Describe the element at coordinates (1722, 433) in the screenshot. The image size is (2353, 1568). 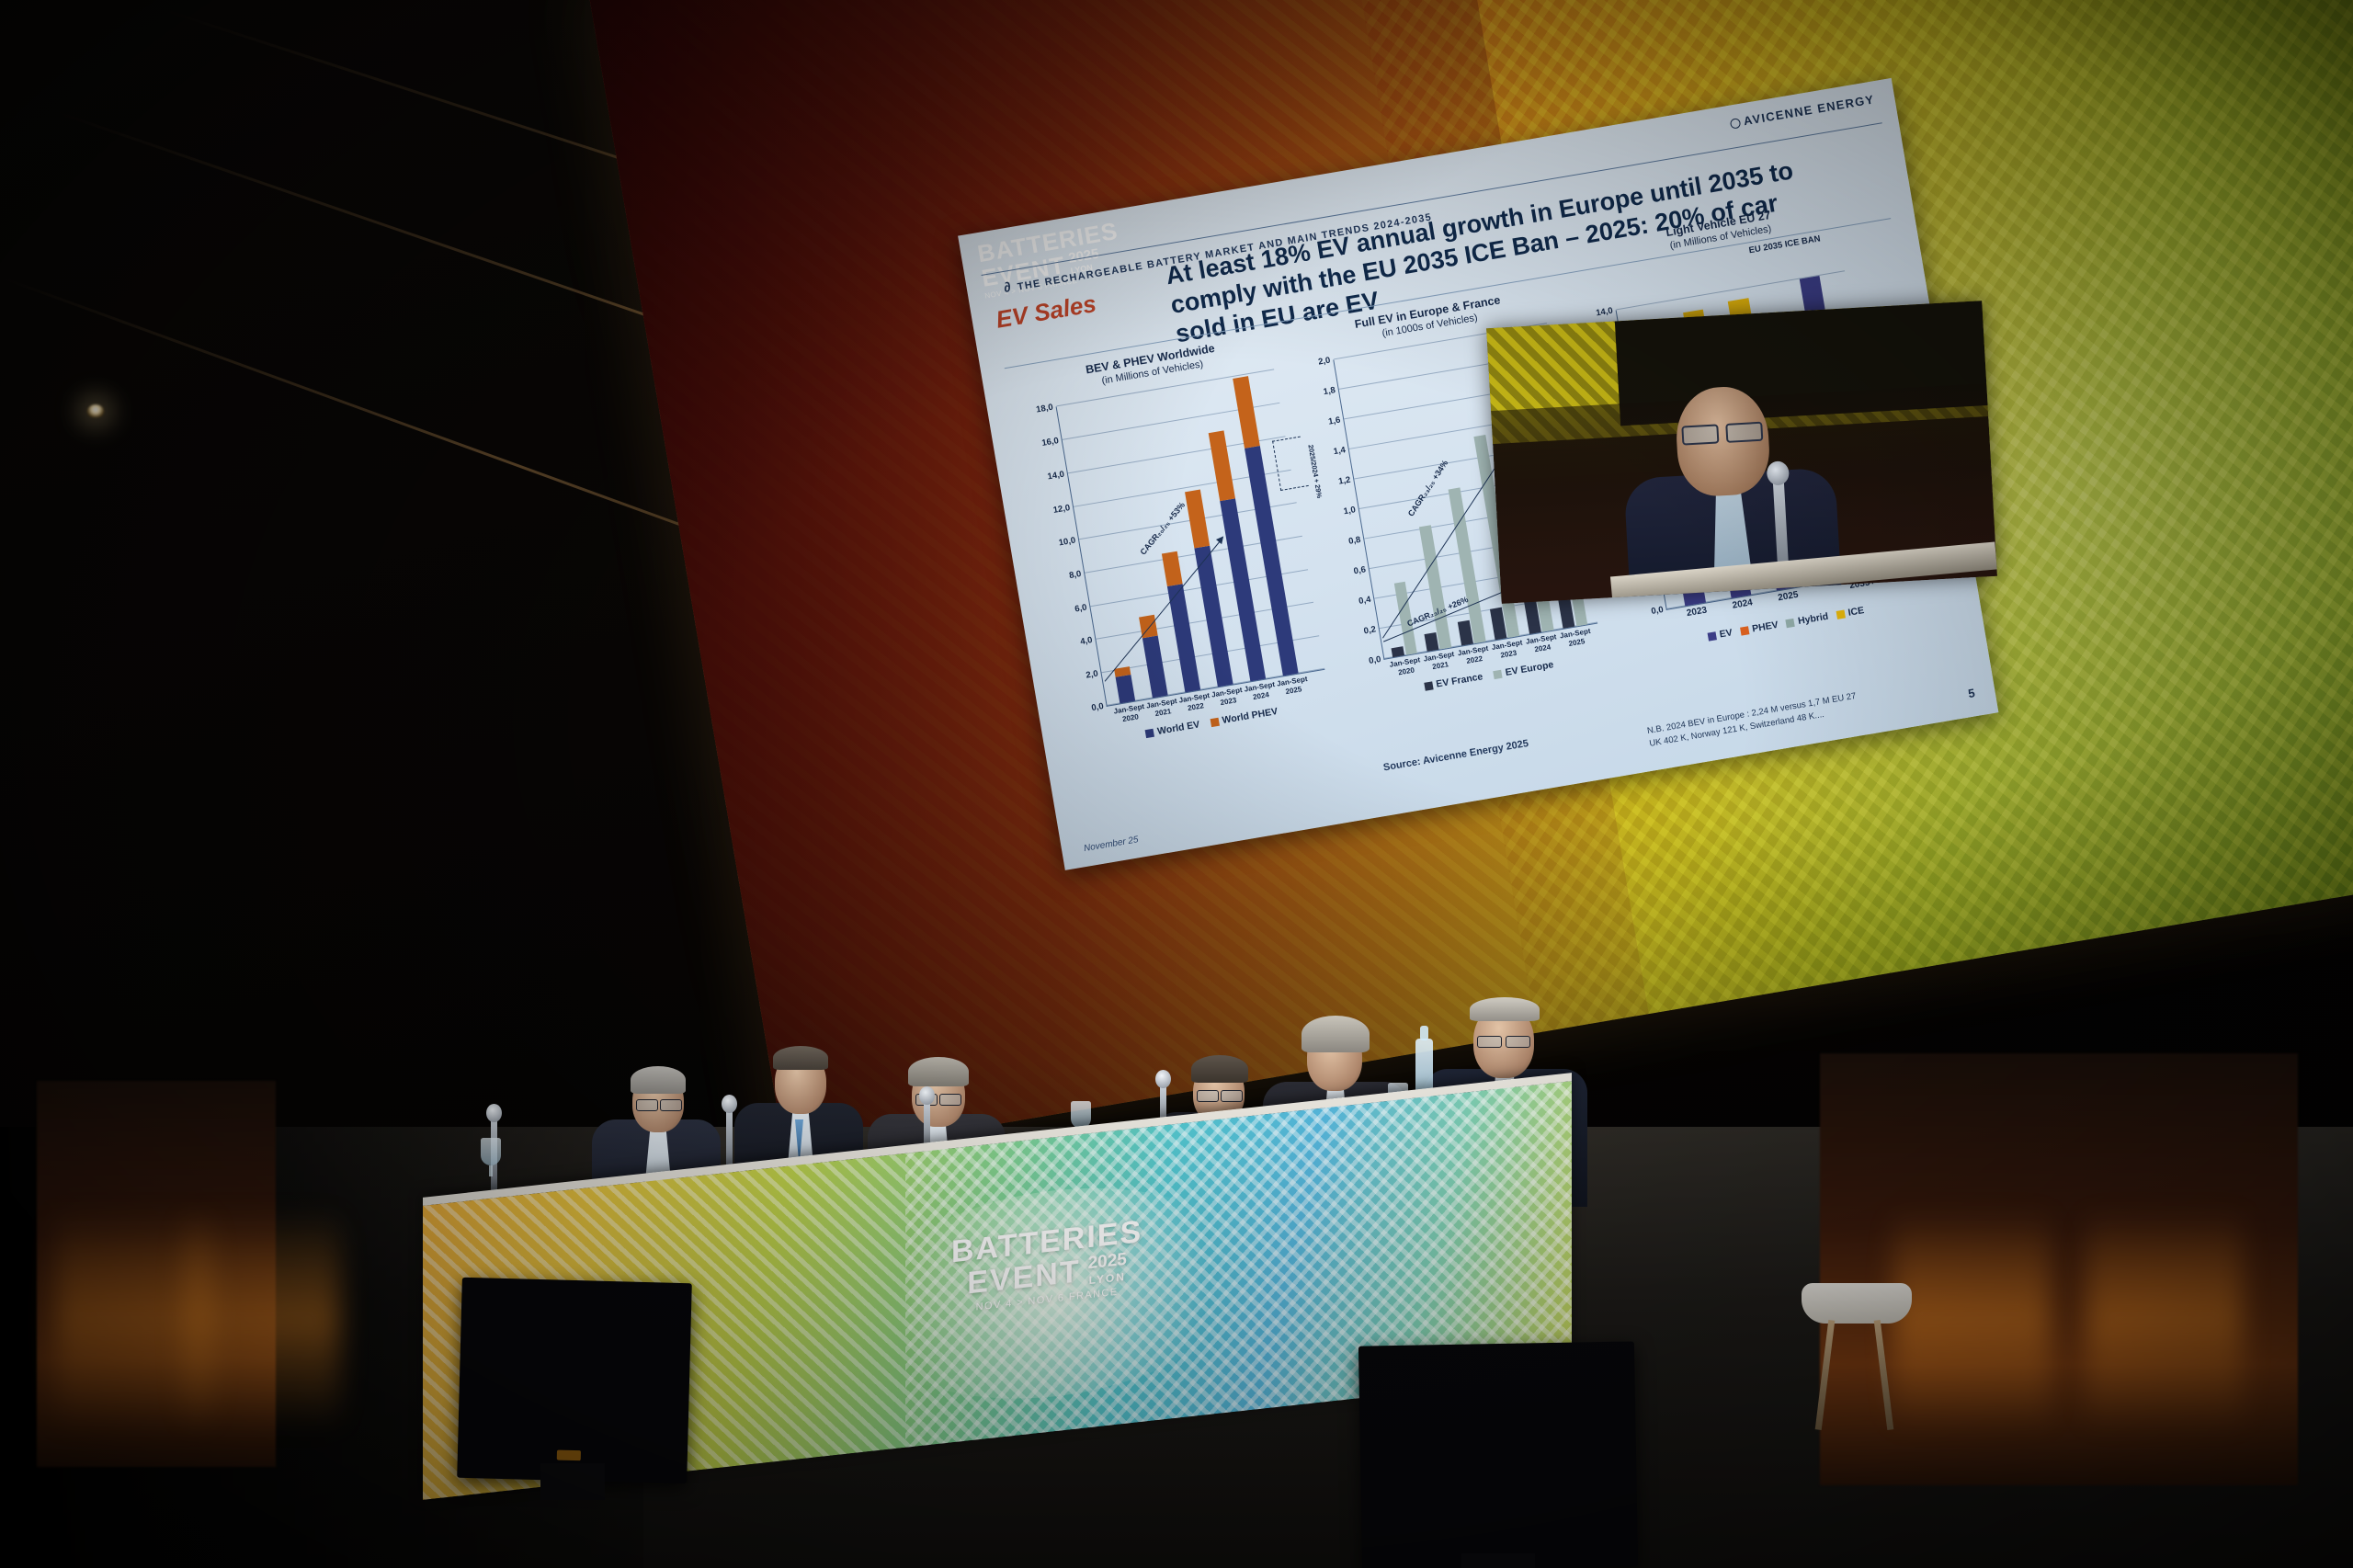
I see `pip-speaker-glasses` at that location.